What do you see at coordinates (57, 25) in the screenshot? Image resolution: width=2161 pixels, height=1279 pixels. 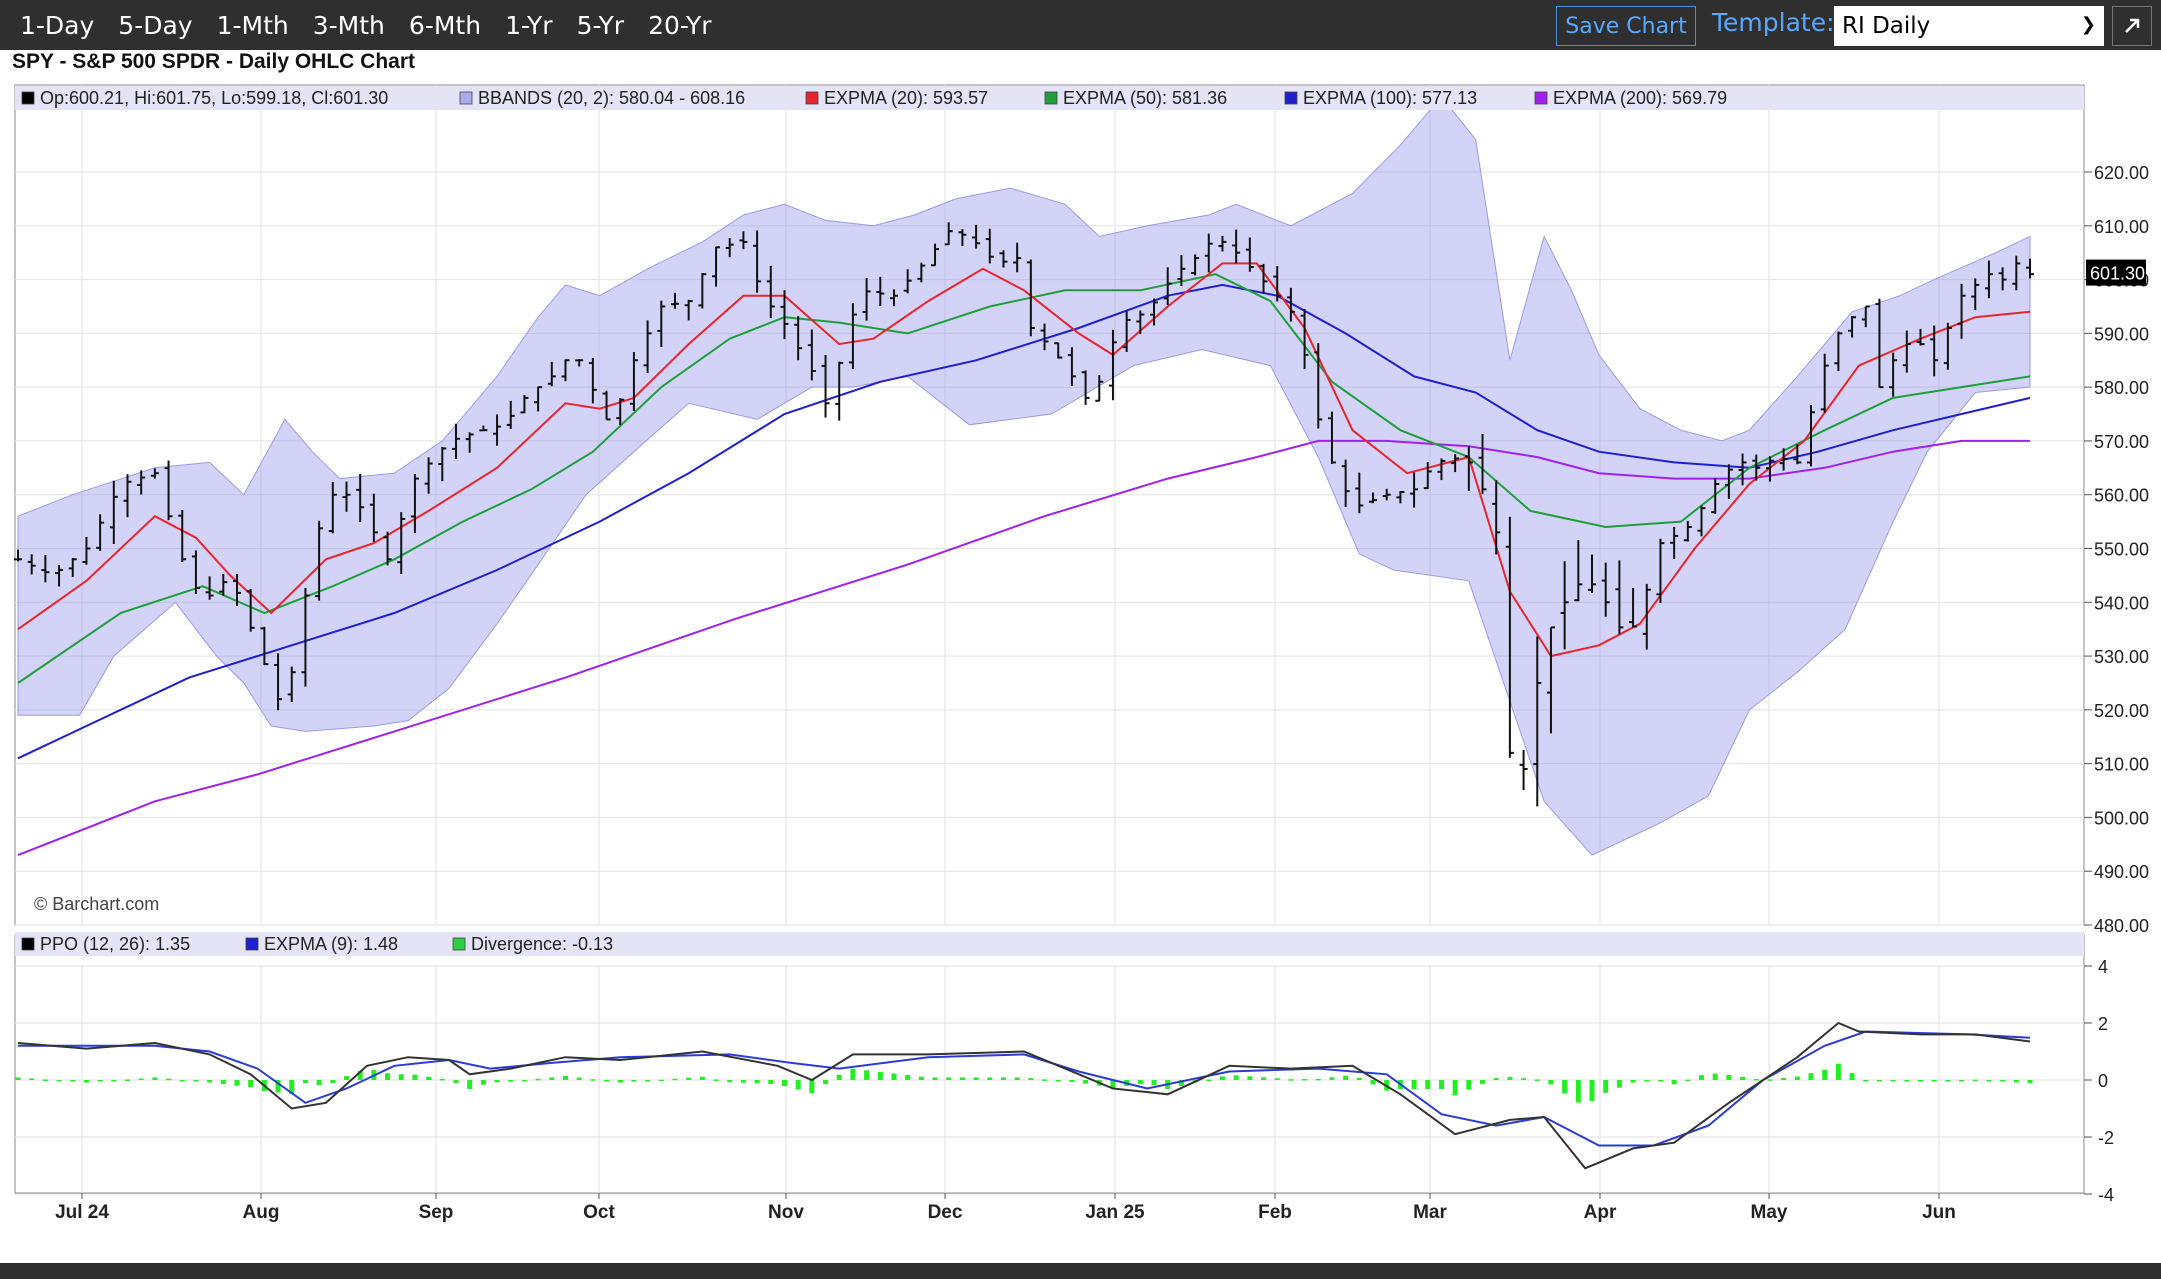 I see `period-1-day: 1-Day` at bounding box center [57, 25].